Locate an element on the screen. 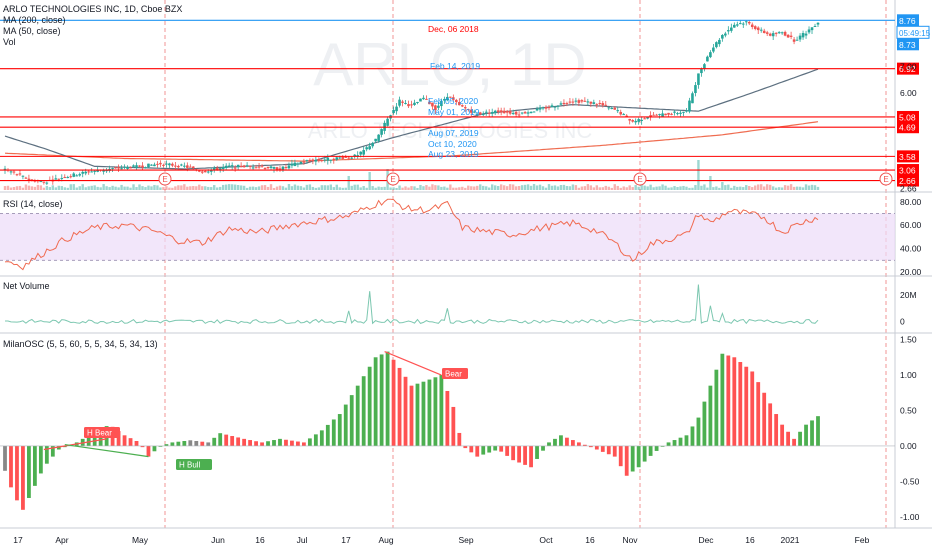 The image size is (932, 555). net-volume-line is located at coordinates (412, 304).